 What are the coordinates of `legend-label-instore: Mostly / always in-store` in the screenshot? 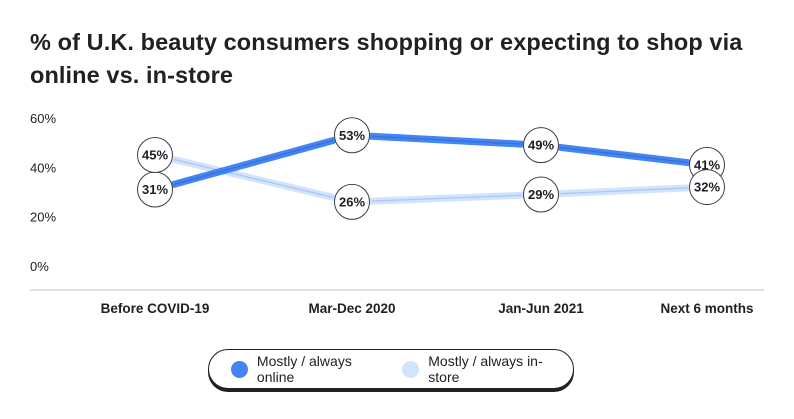 It's located at (485, 369).